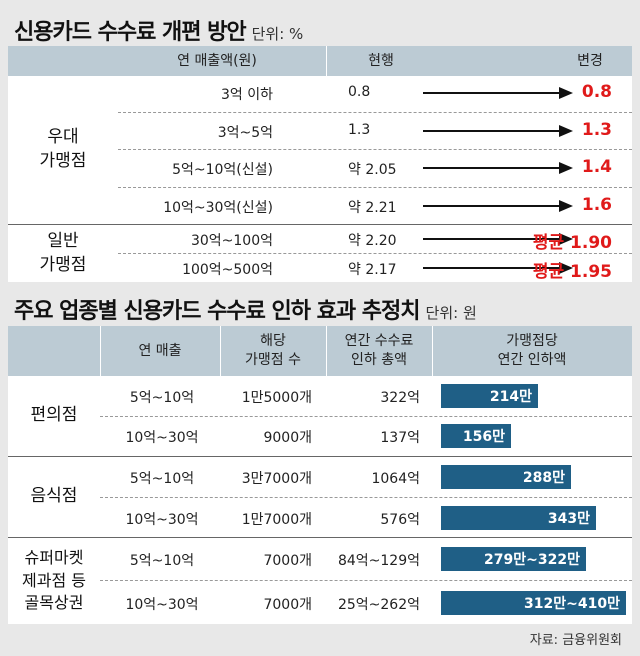 The image size is (640, 656). What do you see at coordinates (159, 32) in the screenshot?
I see `chart-title-fee-reform: 신용카드 수수료 개편 방안 단위: %` at bounding box center [159, 32].